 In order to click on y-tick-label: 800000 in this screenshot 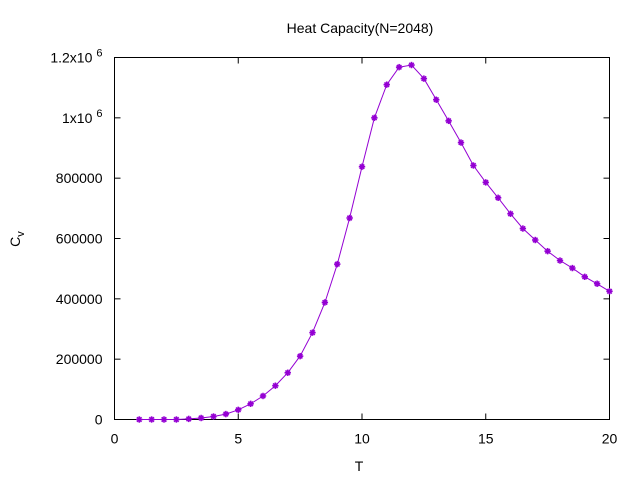, I will do `click(79, 178)`.